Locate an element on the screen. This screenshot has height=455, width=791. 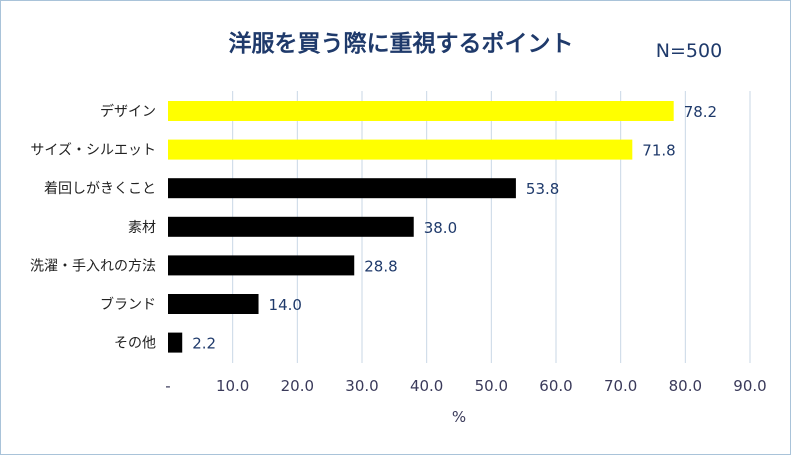
data-label: 71.8 is located at coordinates (658, 151).